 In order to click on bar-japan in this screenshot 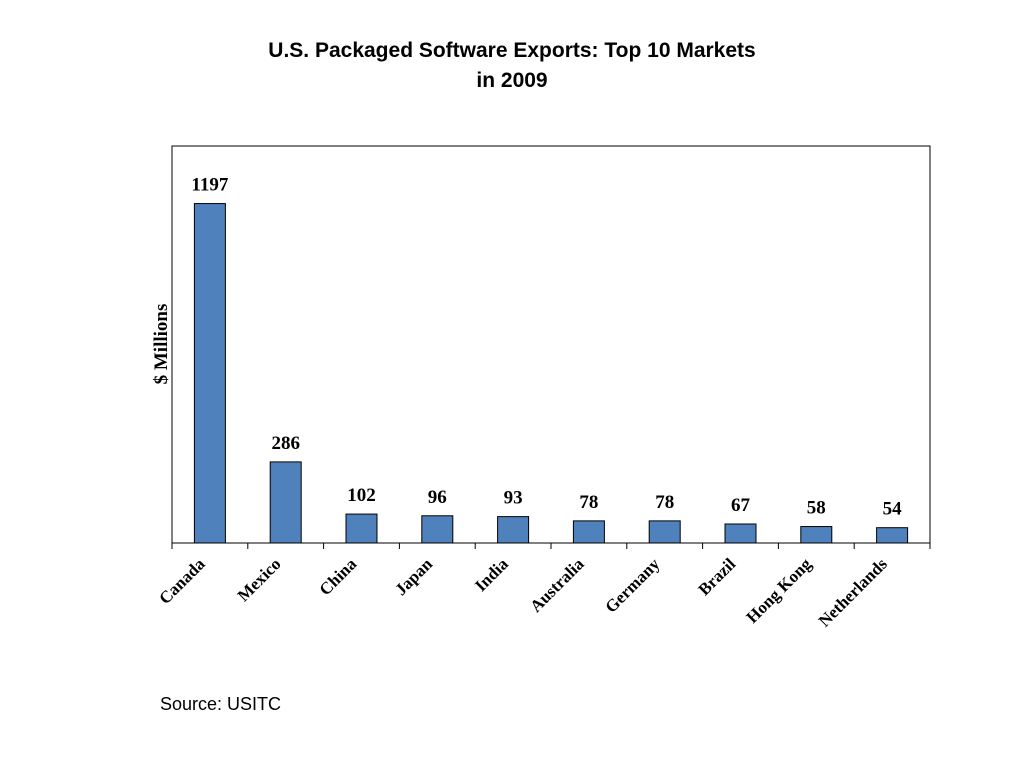, I will do `click(437, 529)`.